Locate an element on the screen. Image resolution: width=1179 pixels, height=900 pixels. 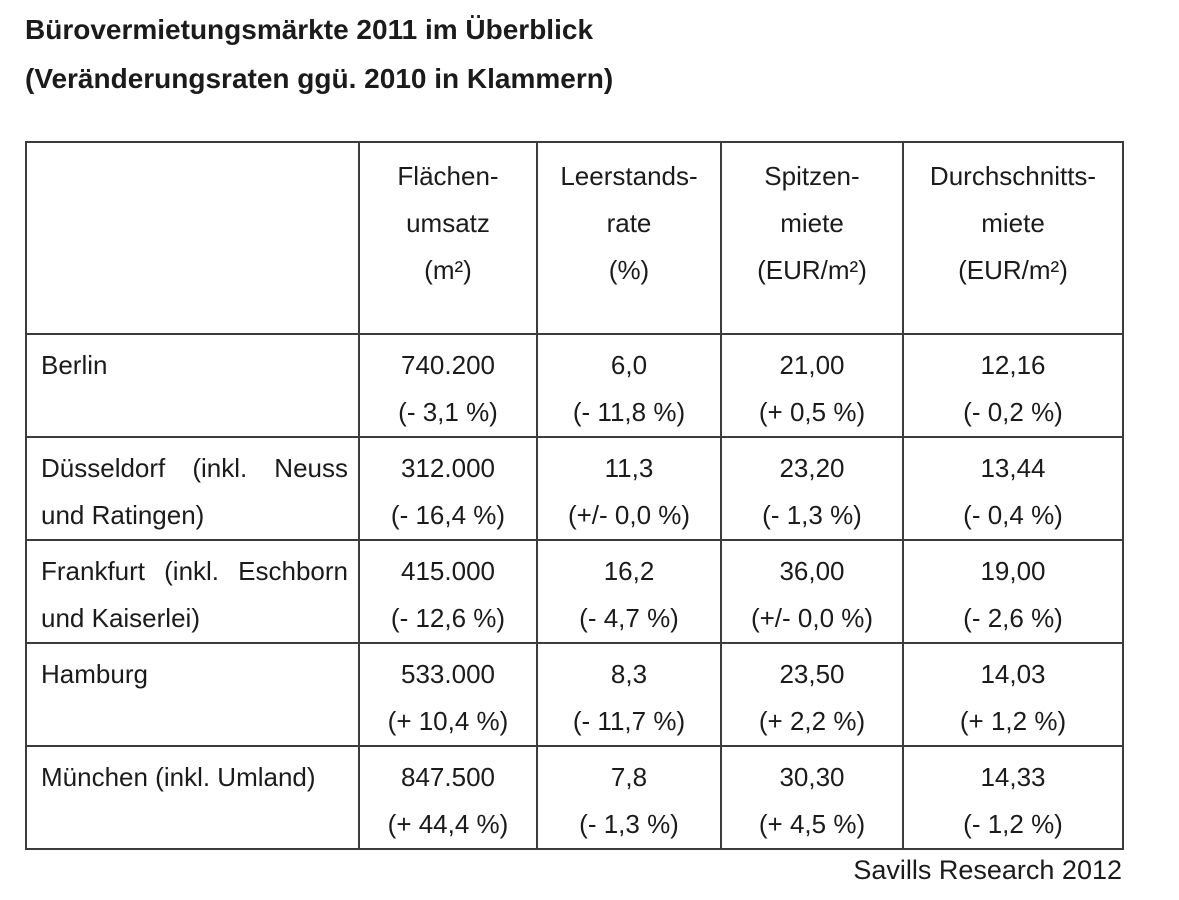
cell-change: (- 12,6 %) is located at coordinates (448, 618).